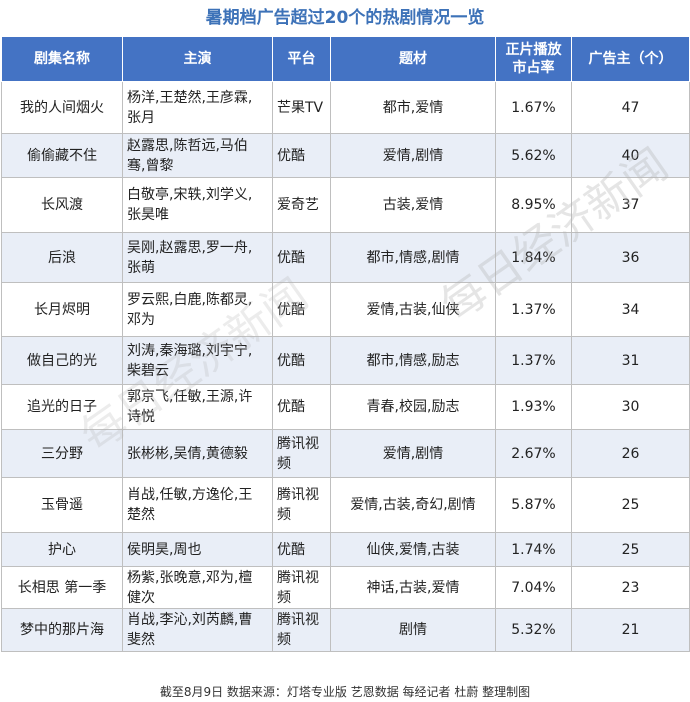 This screenshot has width=690, height=702. Describe the element at coordinates (197, 309) in the screenshot. I see `cast-cell: 罗云熙,白鹿,陈都灵, 邓为` at that location.